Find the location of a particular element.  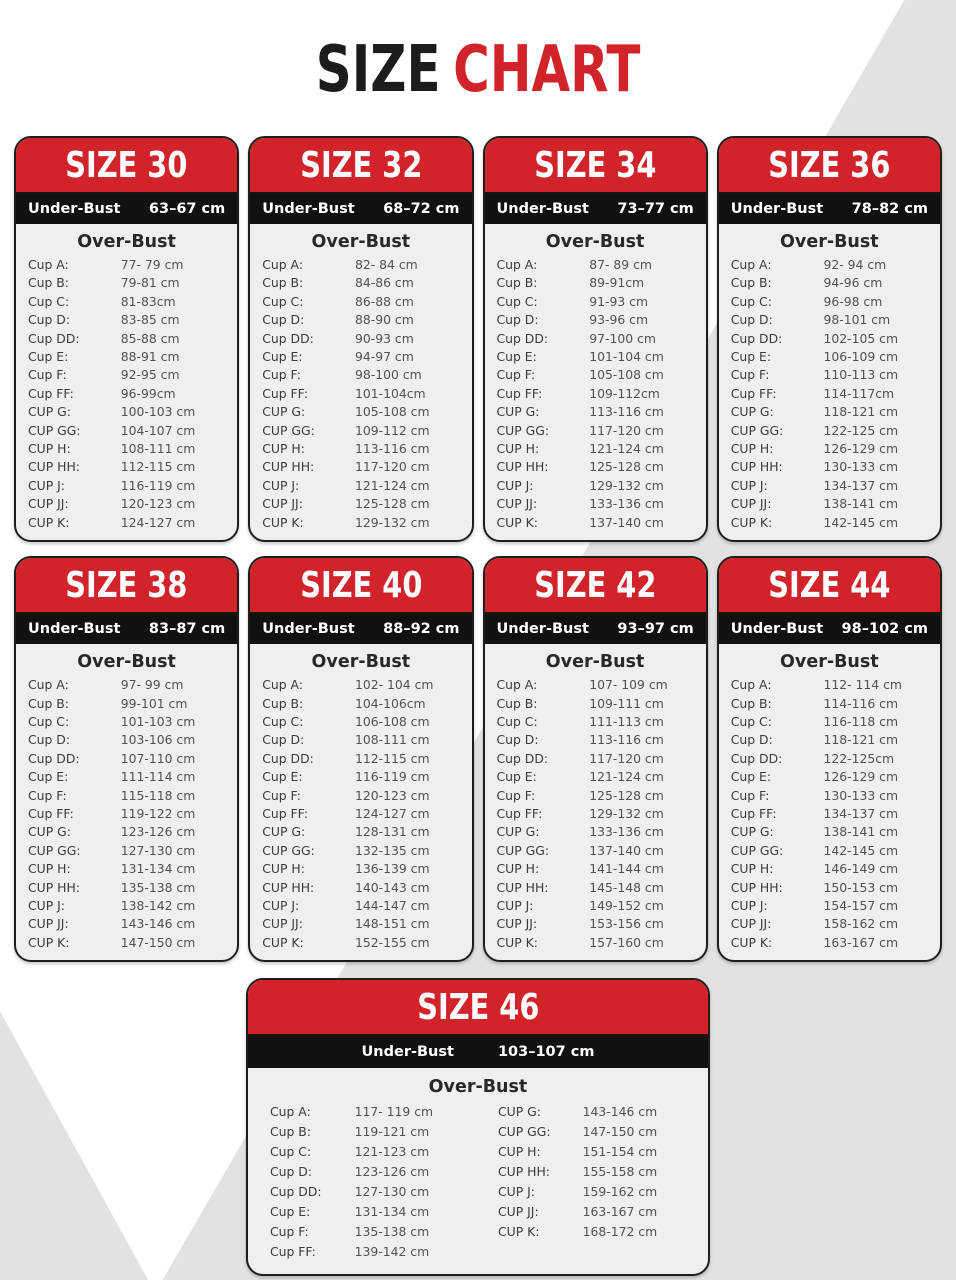

cup-value: 119-121 cm is located at coordinates (392, 1132).